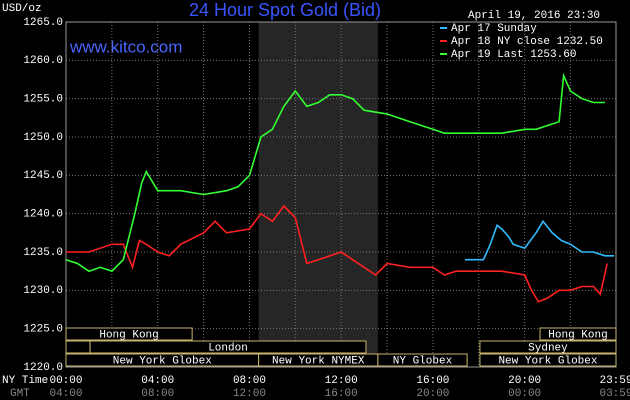  I want to click on session-label: NY Globex, so click(423, 361).